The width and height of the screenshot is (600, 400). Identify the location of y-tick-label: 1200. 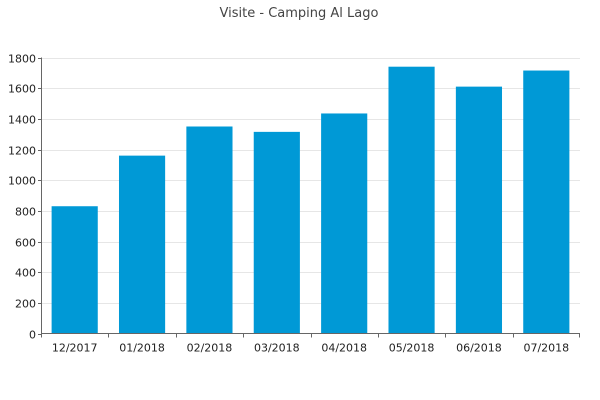
(22, 151).